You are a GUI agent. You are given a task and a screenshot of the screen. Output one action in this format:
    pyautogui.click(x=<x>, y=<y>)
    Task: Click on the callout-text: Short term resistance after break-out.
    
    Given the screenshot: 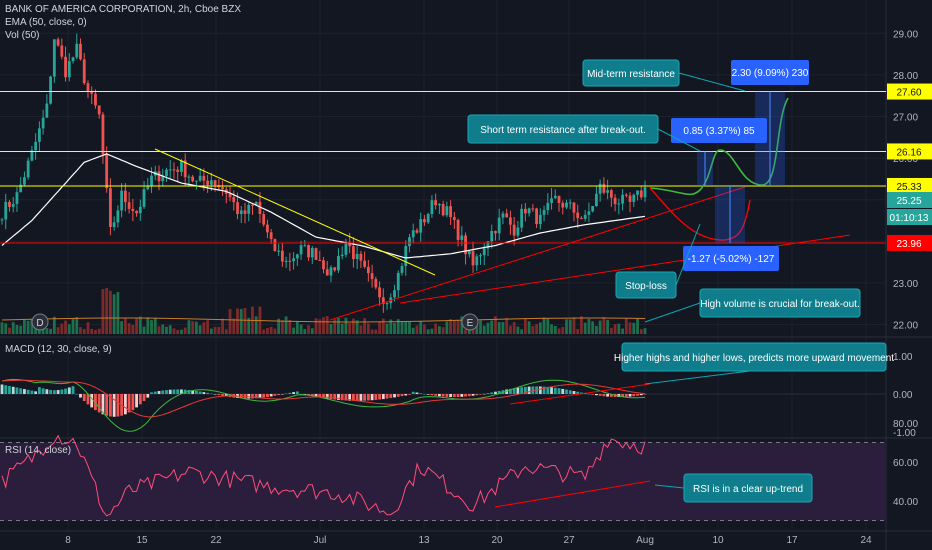 What is the action you would take?
    pyautogui.click(x=563, y=130)
    